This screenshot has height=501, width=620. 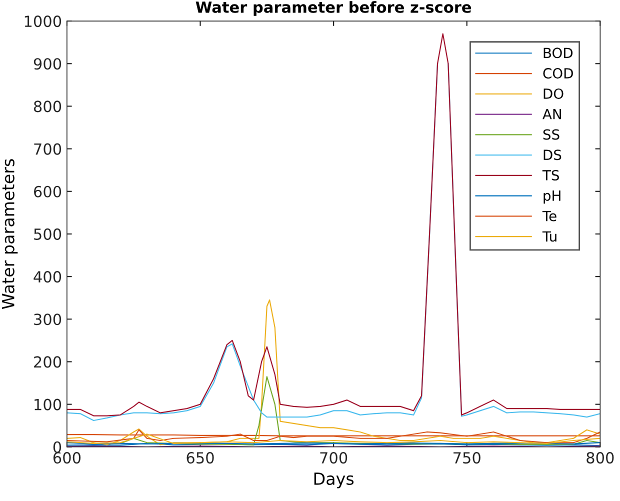 What do you see at coordinates (334, 8) in the screenshot?
I see `chart-title: Water parameter before z-score` at bounding box center [334, 8].